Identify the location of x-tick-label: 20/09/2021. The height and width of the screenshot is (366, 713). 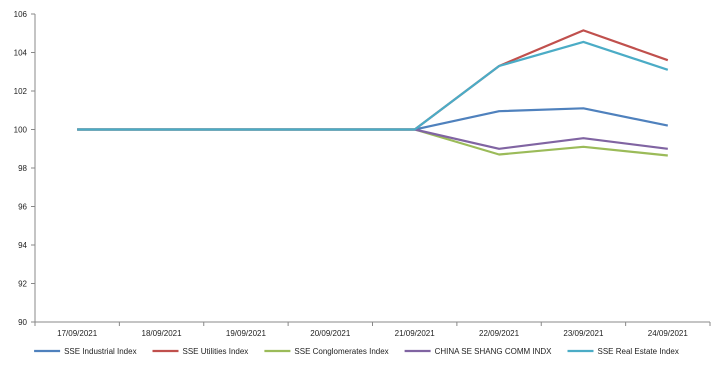
(330, 333).